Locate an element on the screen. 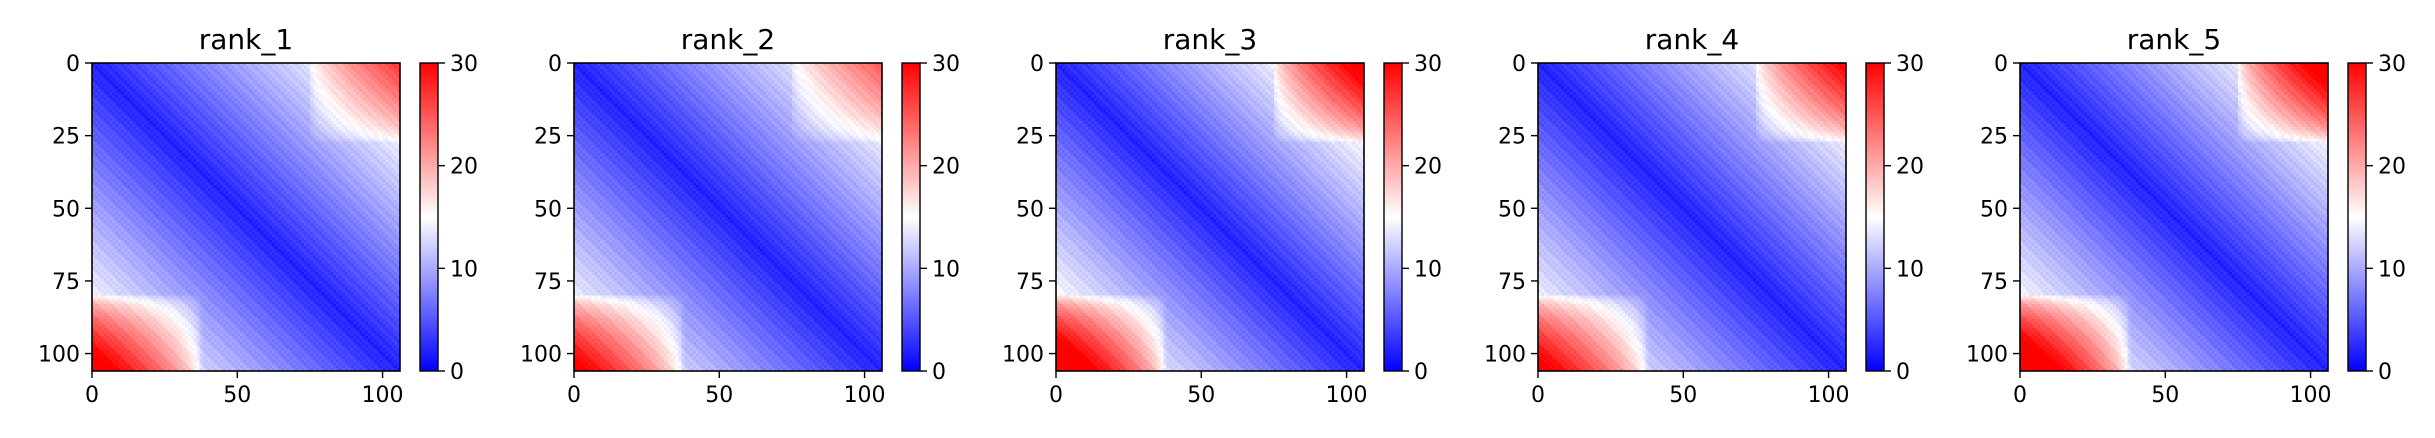 Image resolution: width=2435 pixels, height=438 pixels. chart-title: rank_4 is located at coordinates (1692, 39).